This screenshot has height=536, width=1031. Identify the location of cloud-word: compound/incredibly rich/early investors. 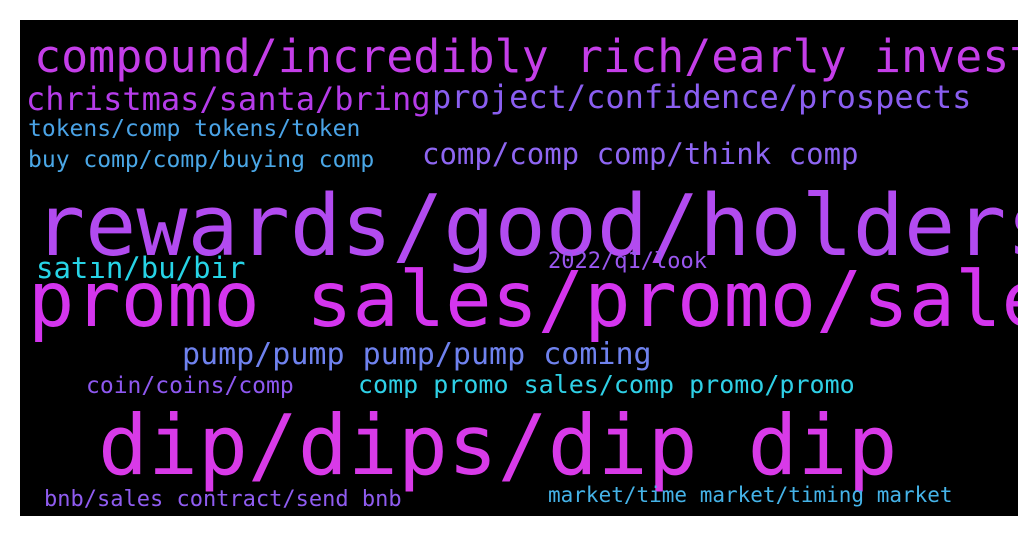
(526, 56).